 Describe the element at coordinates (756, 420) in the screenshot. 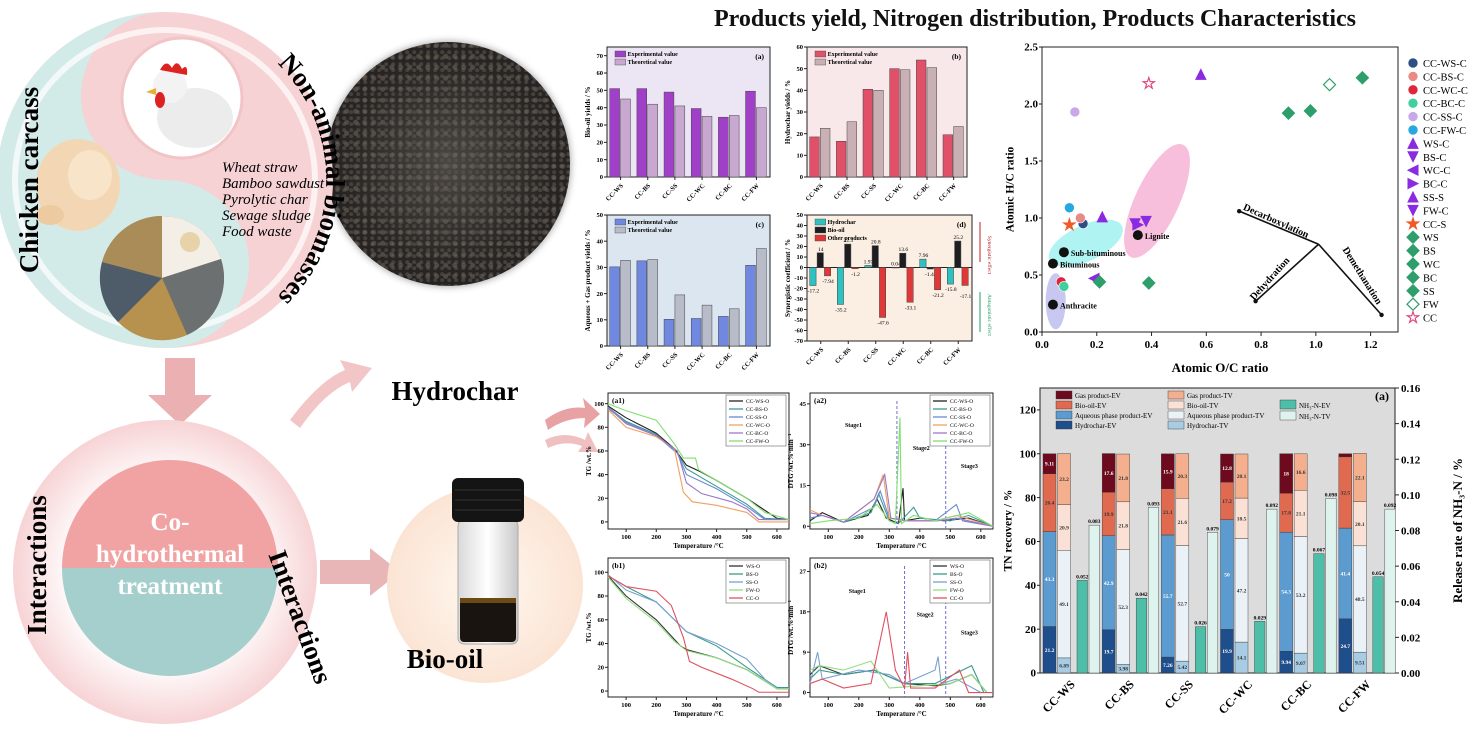

I see `legend-box` at that location.